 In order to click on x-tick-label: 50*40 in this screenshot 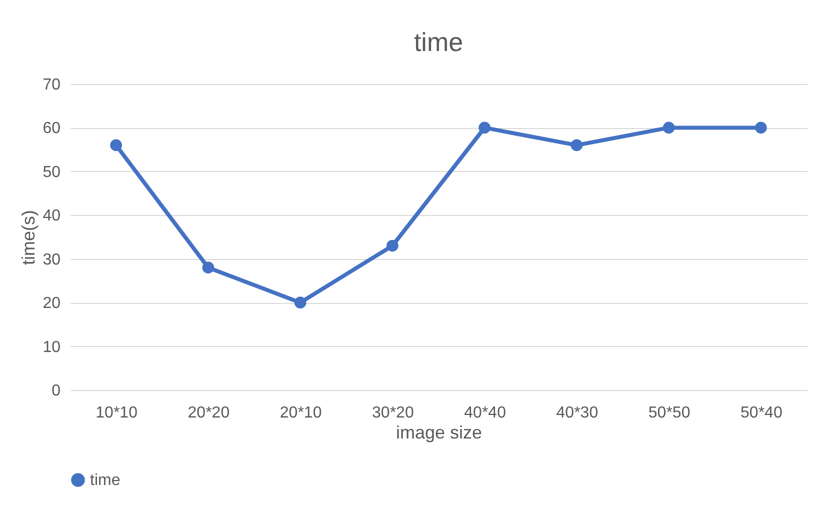, I will do `click(761, 413)`.